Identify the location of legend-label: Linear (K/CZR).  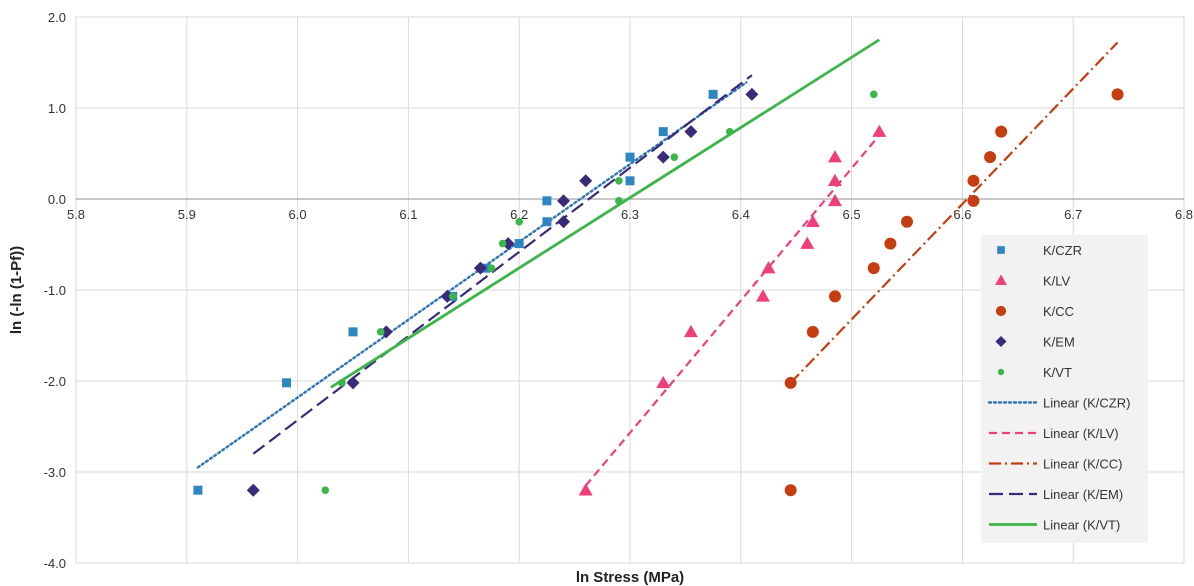
(1086, 403).